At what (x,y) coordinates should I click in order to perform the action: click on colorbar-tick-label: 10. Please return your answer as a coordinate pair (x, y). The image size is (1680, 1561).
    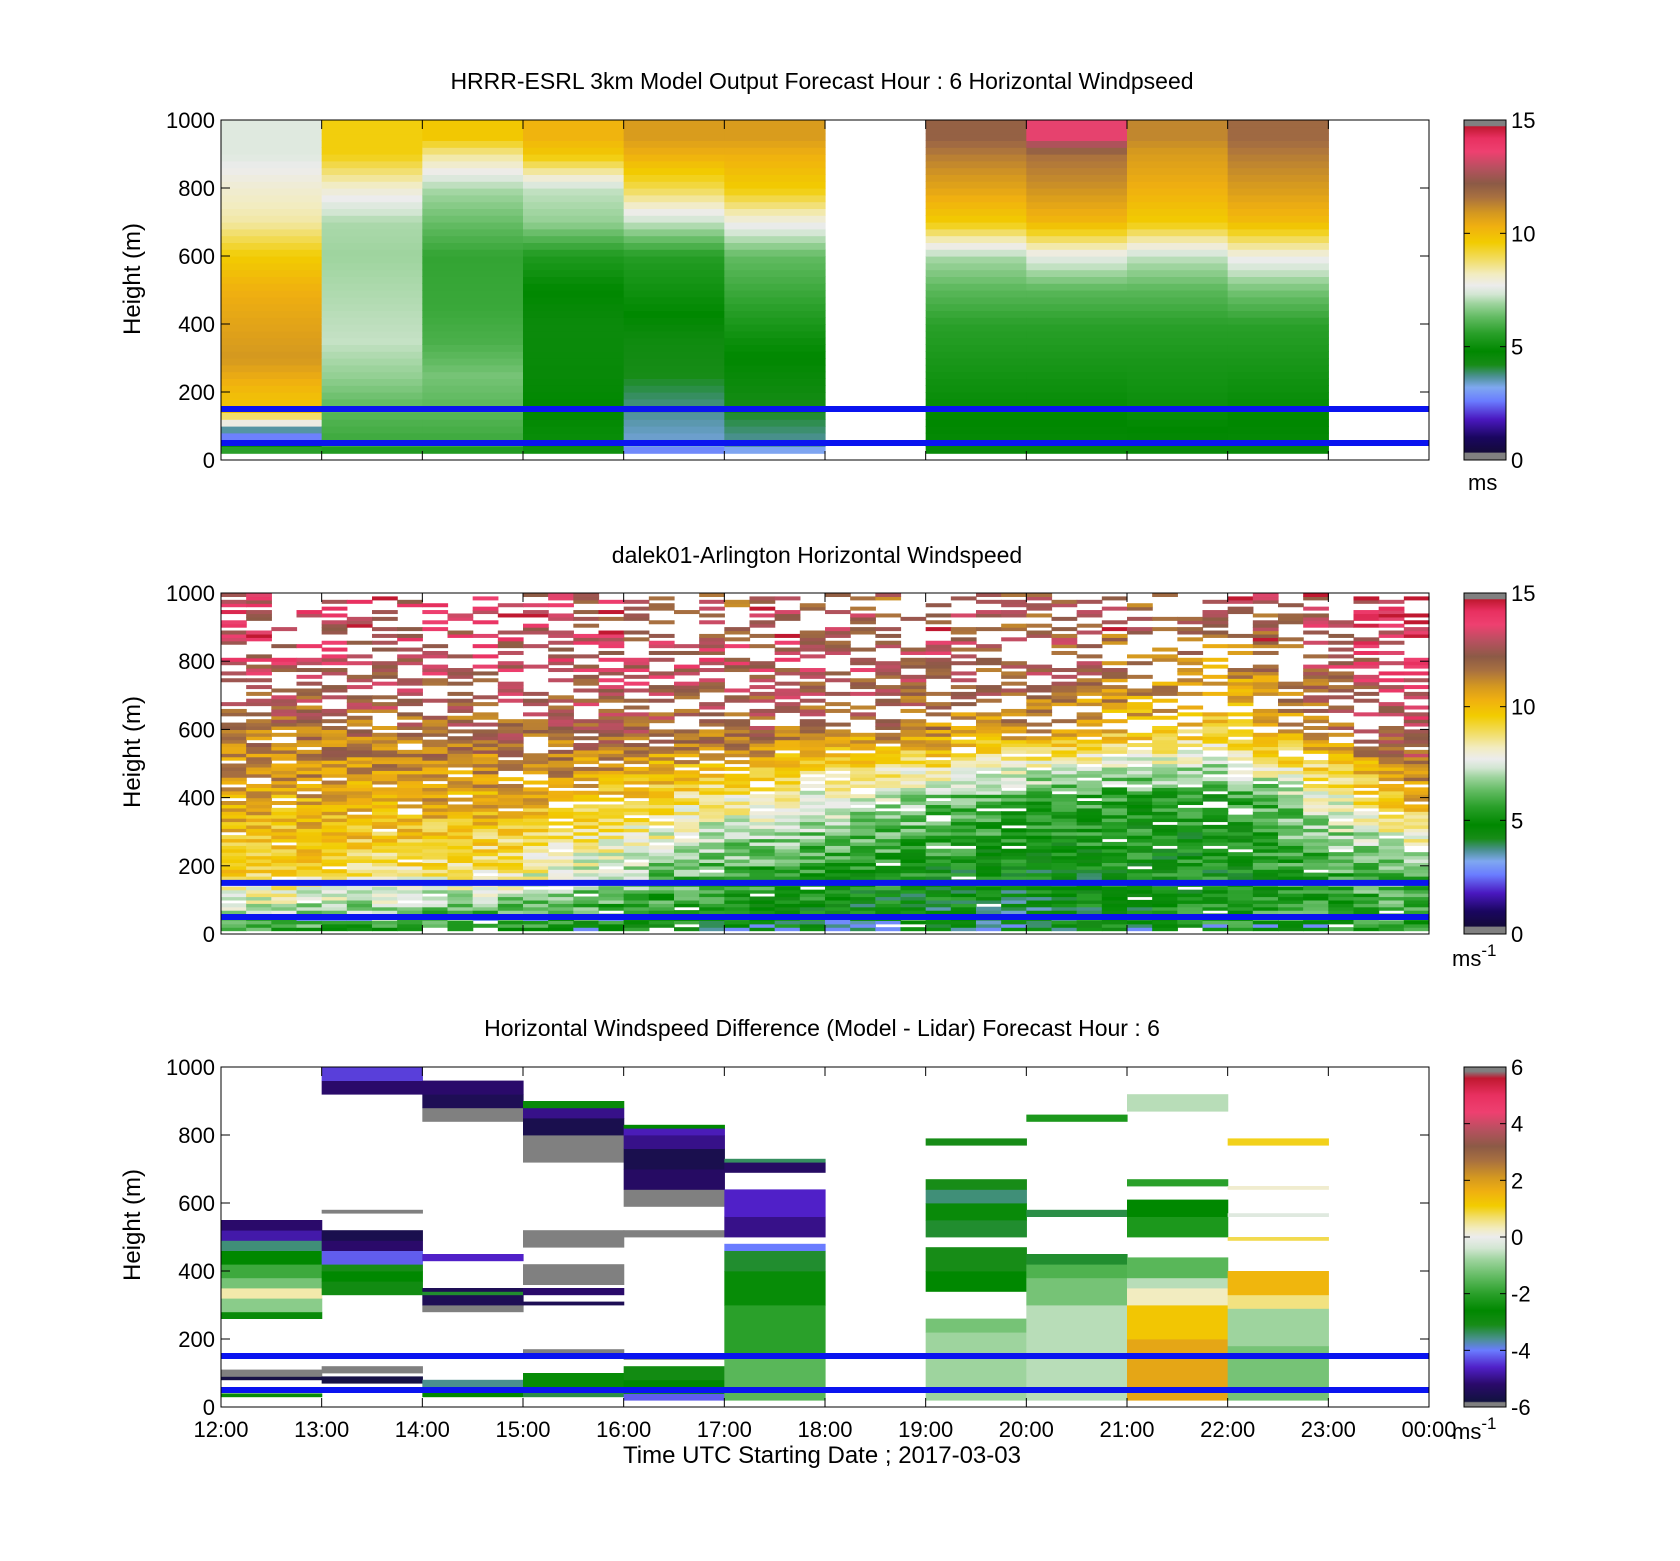
    Looking at the image, I should click on (1523, 233).